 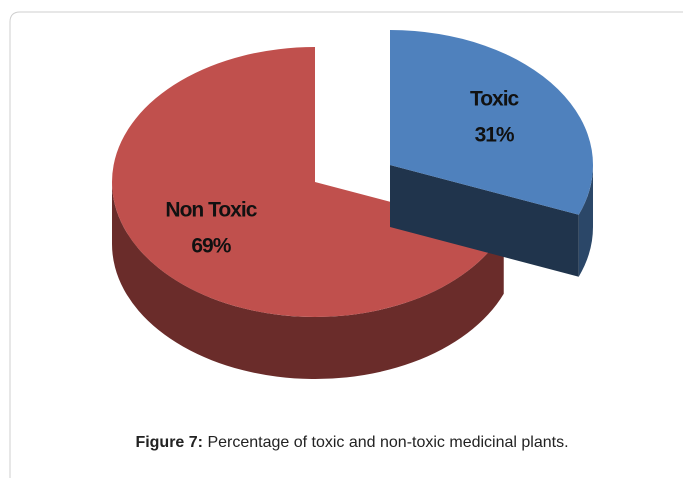 What do you see at coordinates (585, 221) in the screenshot?
I see `slice-side` at bounding box center [585, 221].